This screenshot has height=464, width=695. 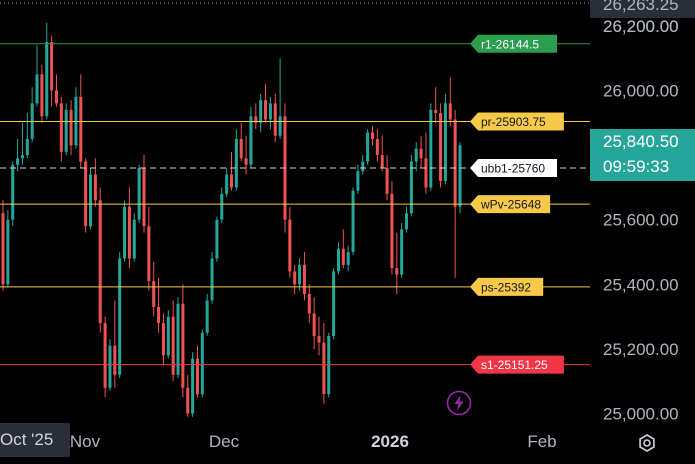 What do you see at coordinates (647, 443) in the screenshot?
I see `settings-icon` at bounding box center [647, 443].